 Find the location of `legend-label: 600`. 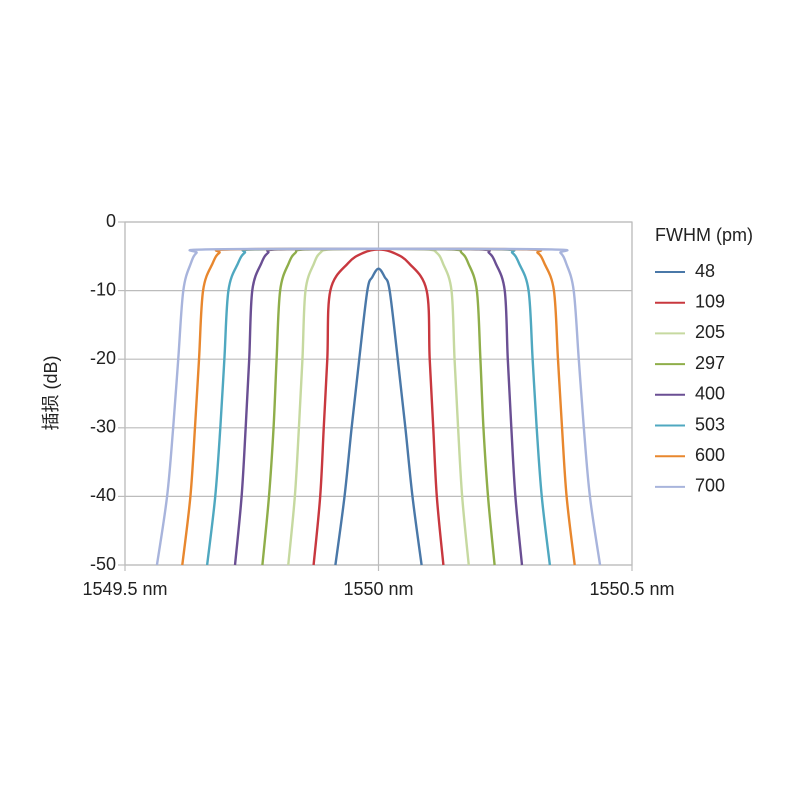

legend-label: 600 is located at coordinates (710, 455).